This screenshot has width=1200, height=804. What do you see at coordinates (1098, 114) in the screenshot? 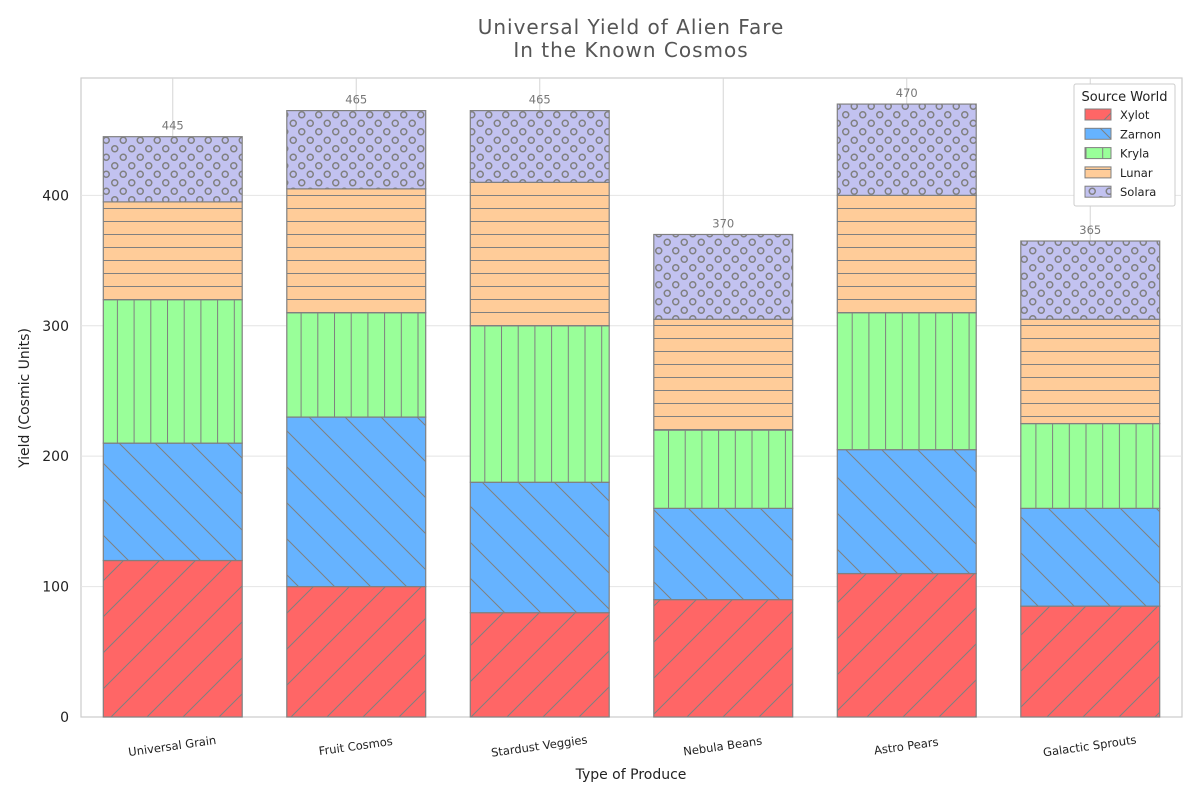
I see `legend-swatch-xylot` at bounding box center [1098, 114].